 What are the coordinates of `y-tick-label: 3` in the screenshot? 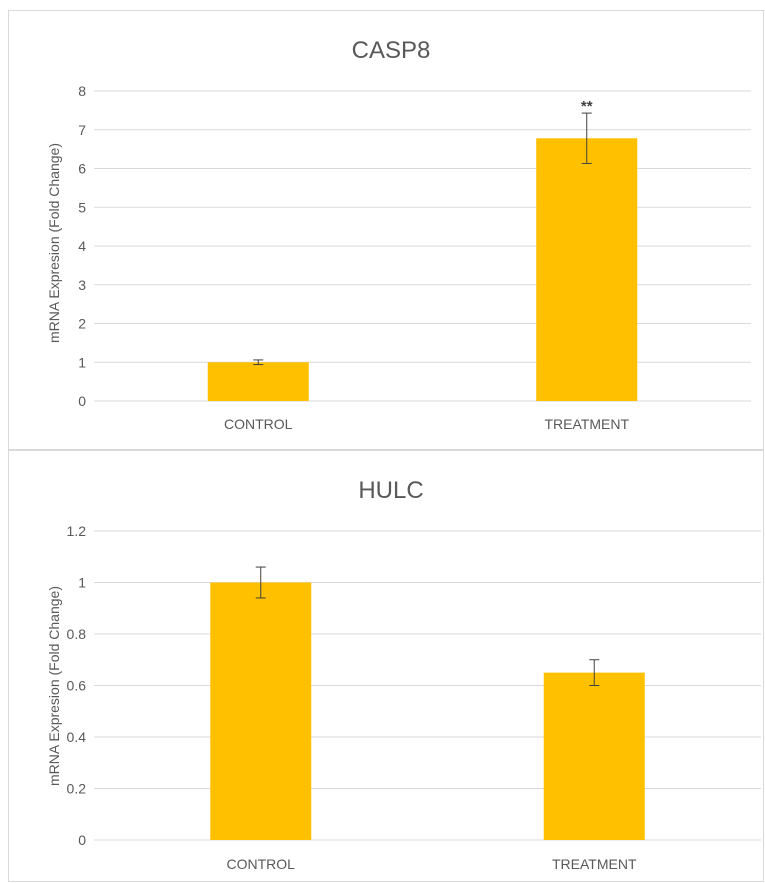 It's located at (82, 285).